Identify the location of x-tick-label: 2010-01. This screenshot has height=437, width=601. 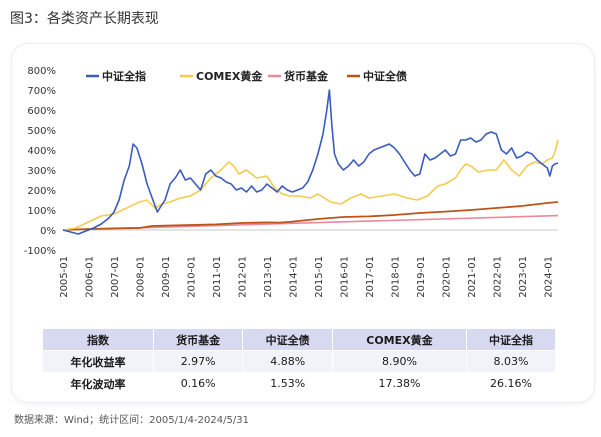
(191, 277).